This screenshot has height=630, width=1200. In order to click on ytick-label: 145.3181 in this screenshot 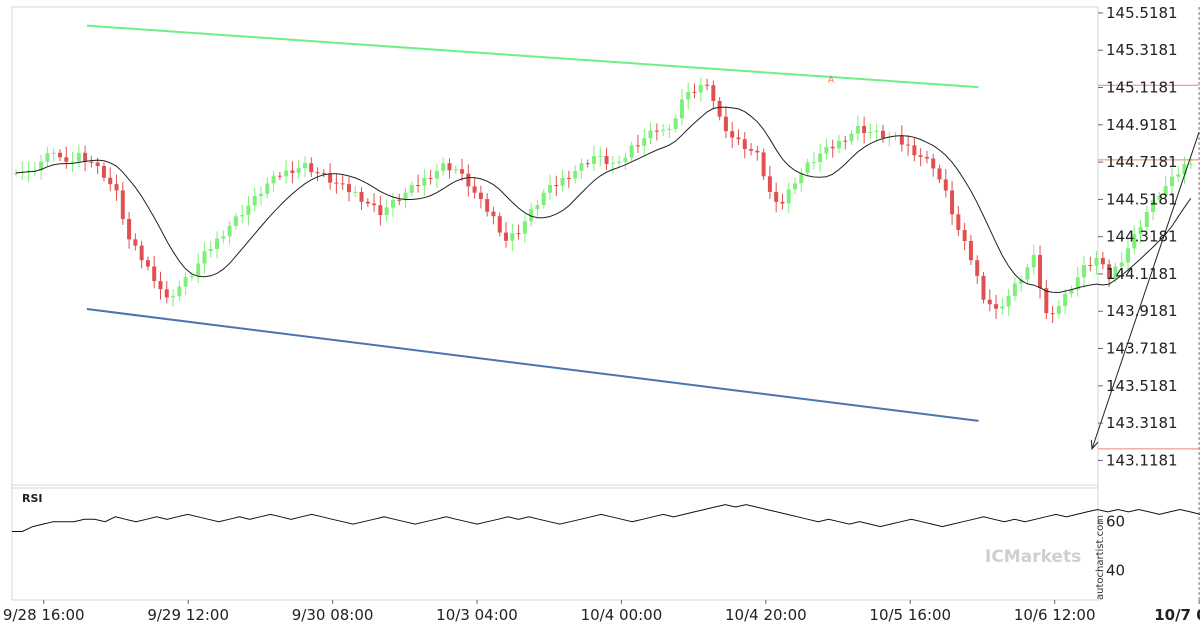, I will do `click(1142, 50)`.